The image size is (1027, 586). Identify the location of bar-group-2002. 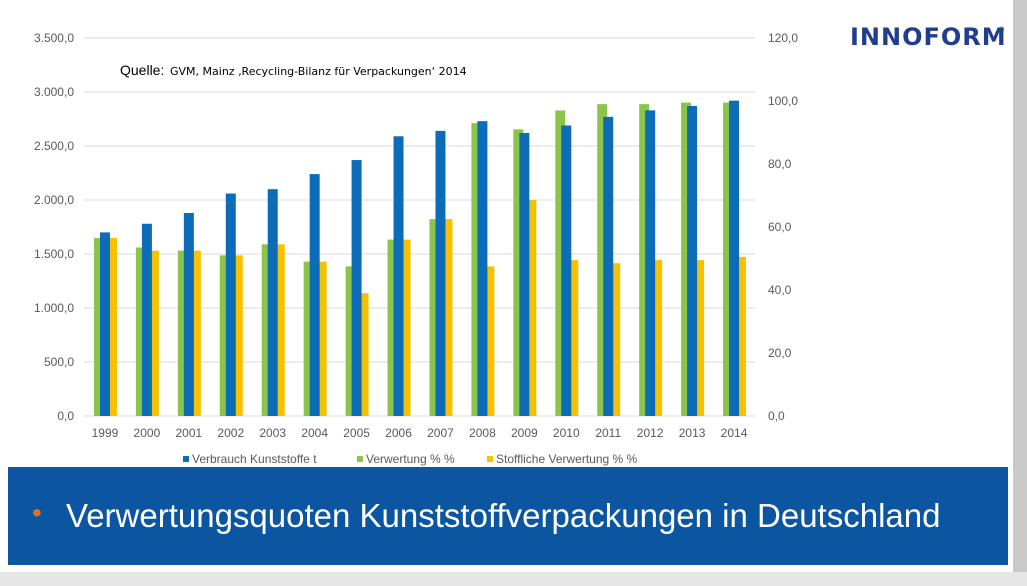
(231, 304).